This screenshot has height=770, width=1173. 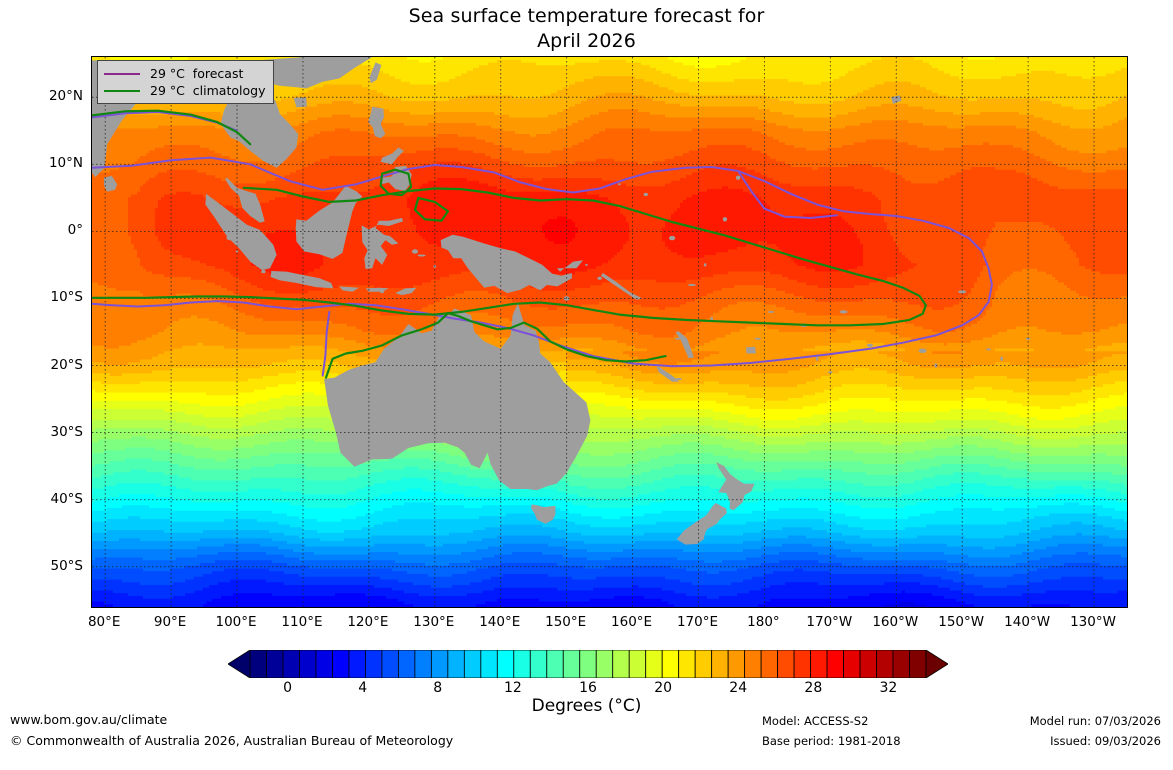 What do you see at coordinates (586, 41) in the screenshot?
I see `title-line-2: April 2026` at bounding box center [586, 41].